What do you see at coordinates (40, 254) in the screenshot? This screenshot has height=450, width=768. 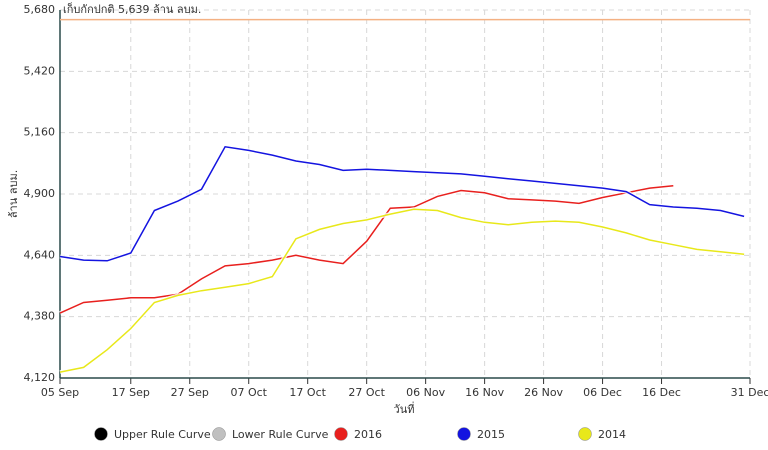 I see `y-tick-label: 4,640` at bounding box center [40, 254].